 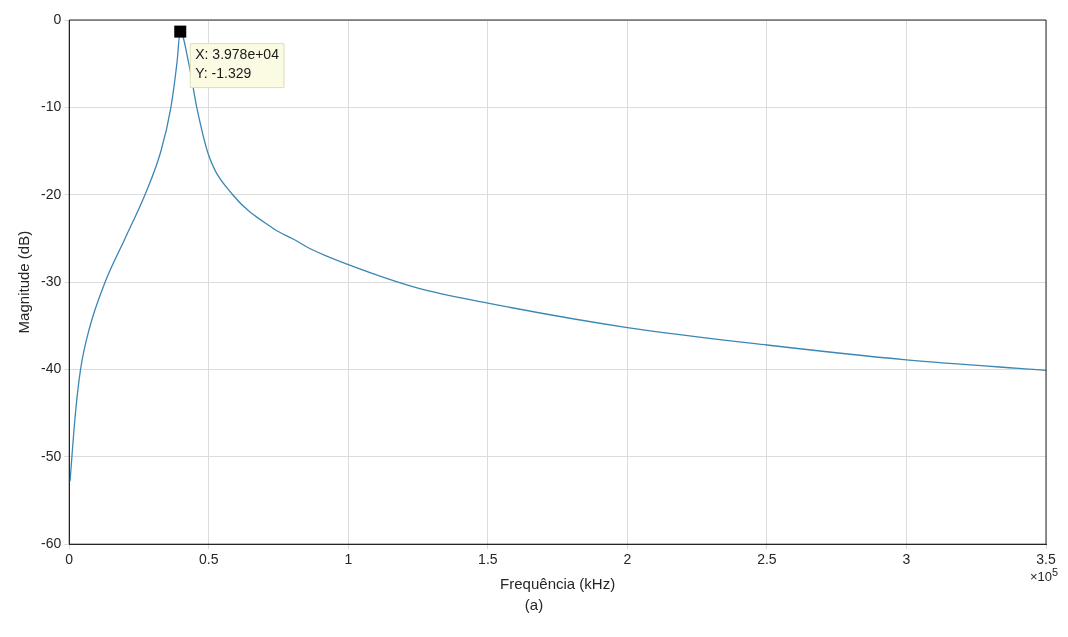 I want to click on x-tick-label: 3, so click(x=906, y=559).